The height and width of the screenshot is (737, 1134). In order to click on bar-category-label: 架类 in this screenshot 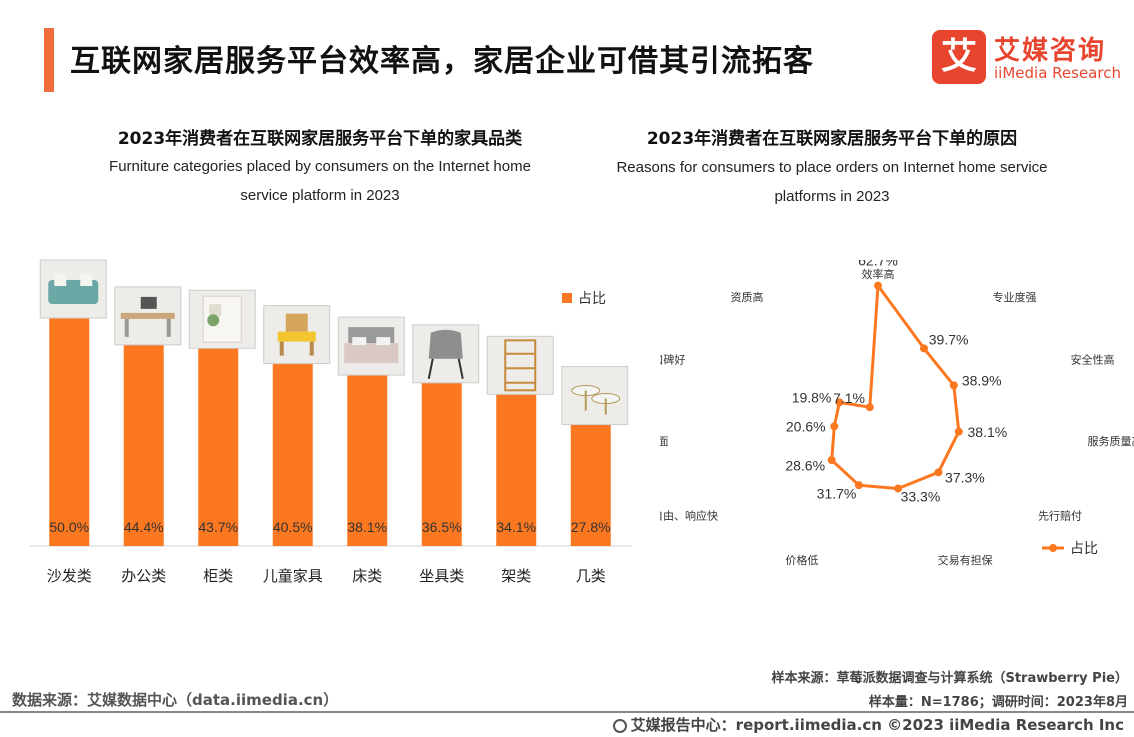, I will do `click(516, 576)`.